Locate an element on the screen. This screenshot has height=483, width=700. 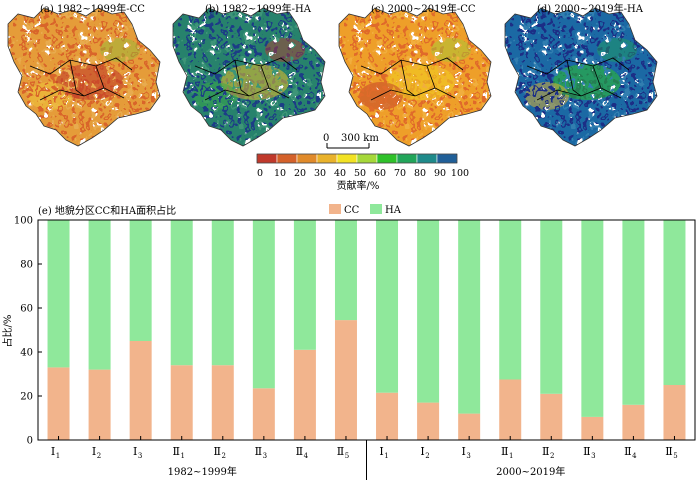
y-tick-label: 40 is located at coordinates (26, 353).